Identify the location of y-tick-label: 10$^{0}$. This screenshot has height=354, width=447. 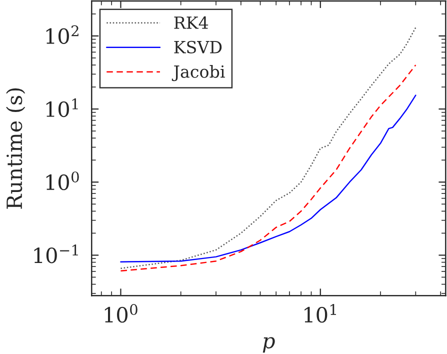
(62, 180).